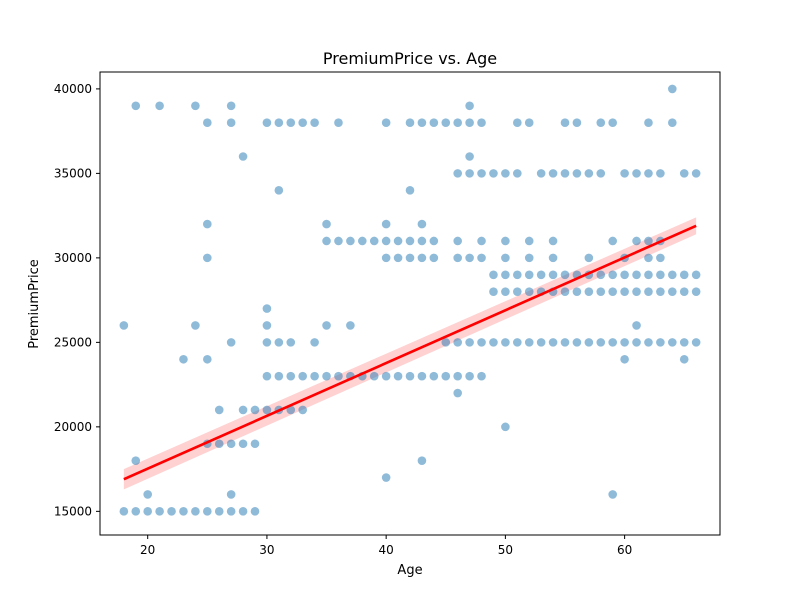 This screenshot has height=604, width=800. Describe the element at coordinates (73, 173) in the screenshot. I see `y-tick-label: 35000` at that location.